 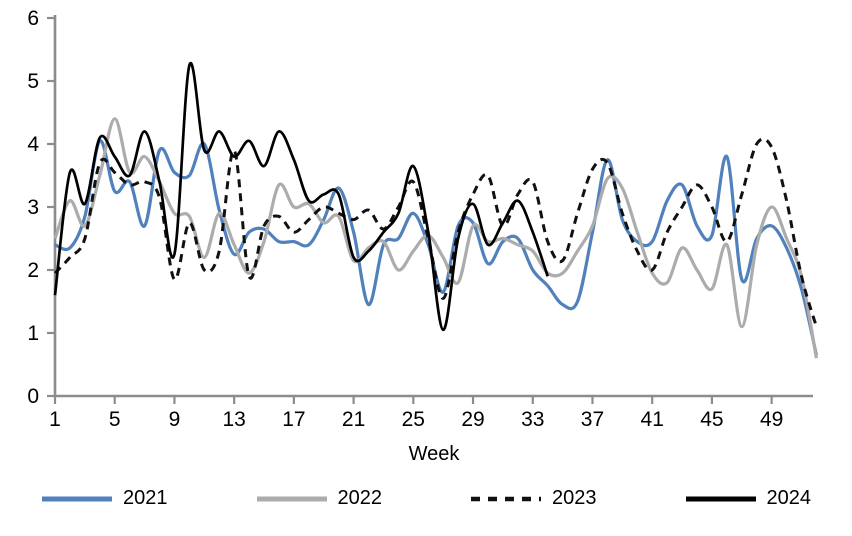 I want to click on x-tick-label: 45, so click(x=711, y=419).